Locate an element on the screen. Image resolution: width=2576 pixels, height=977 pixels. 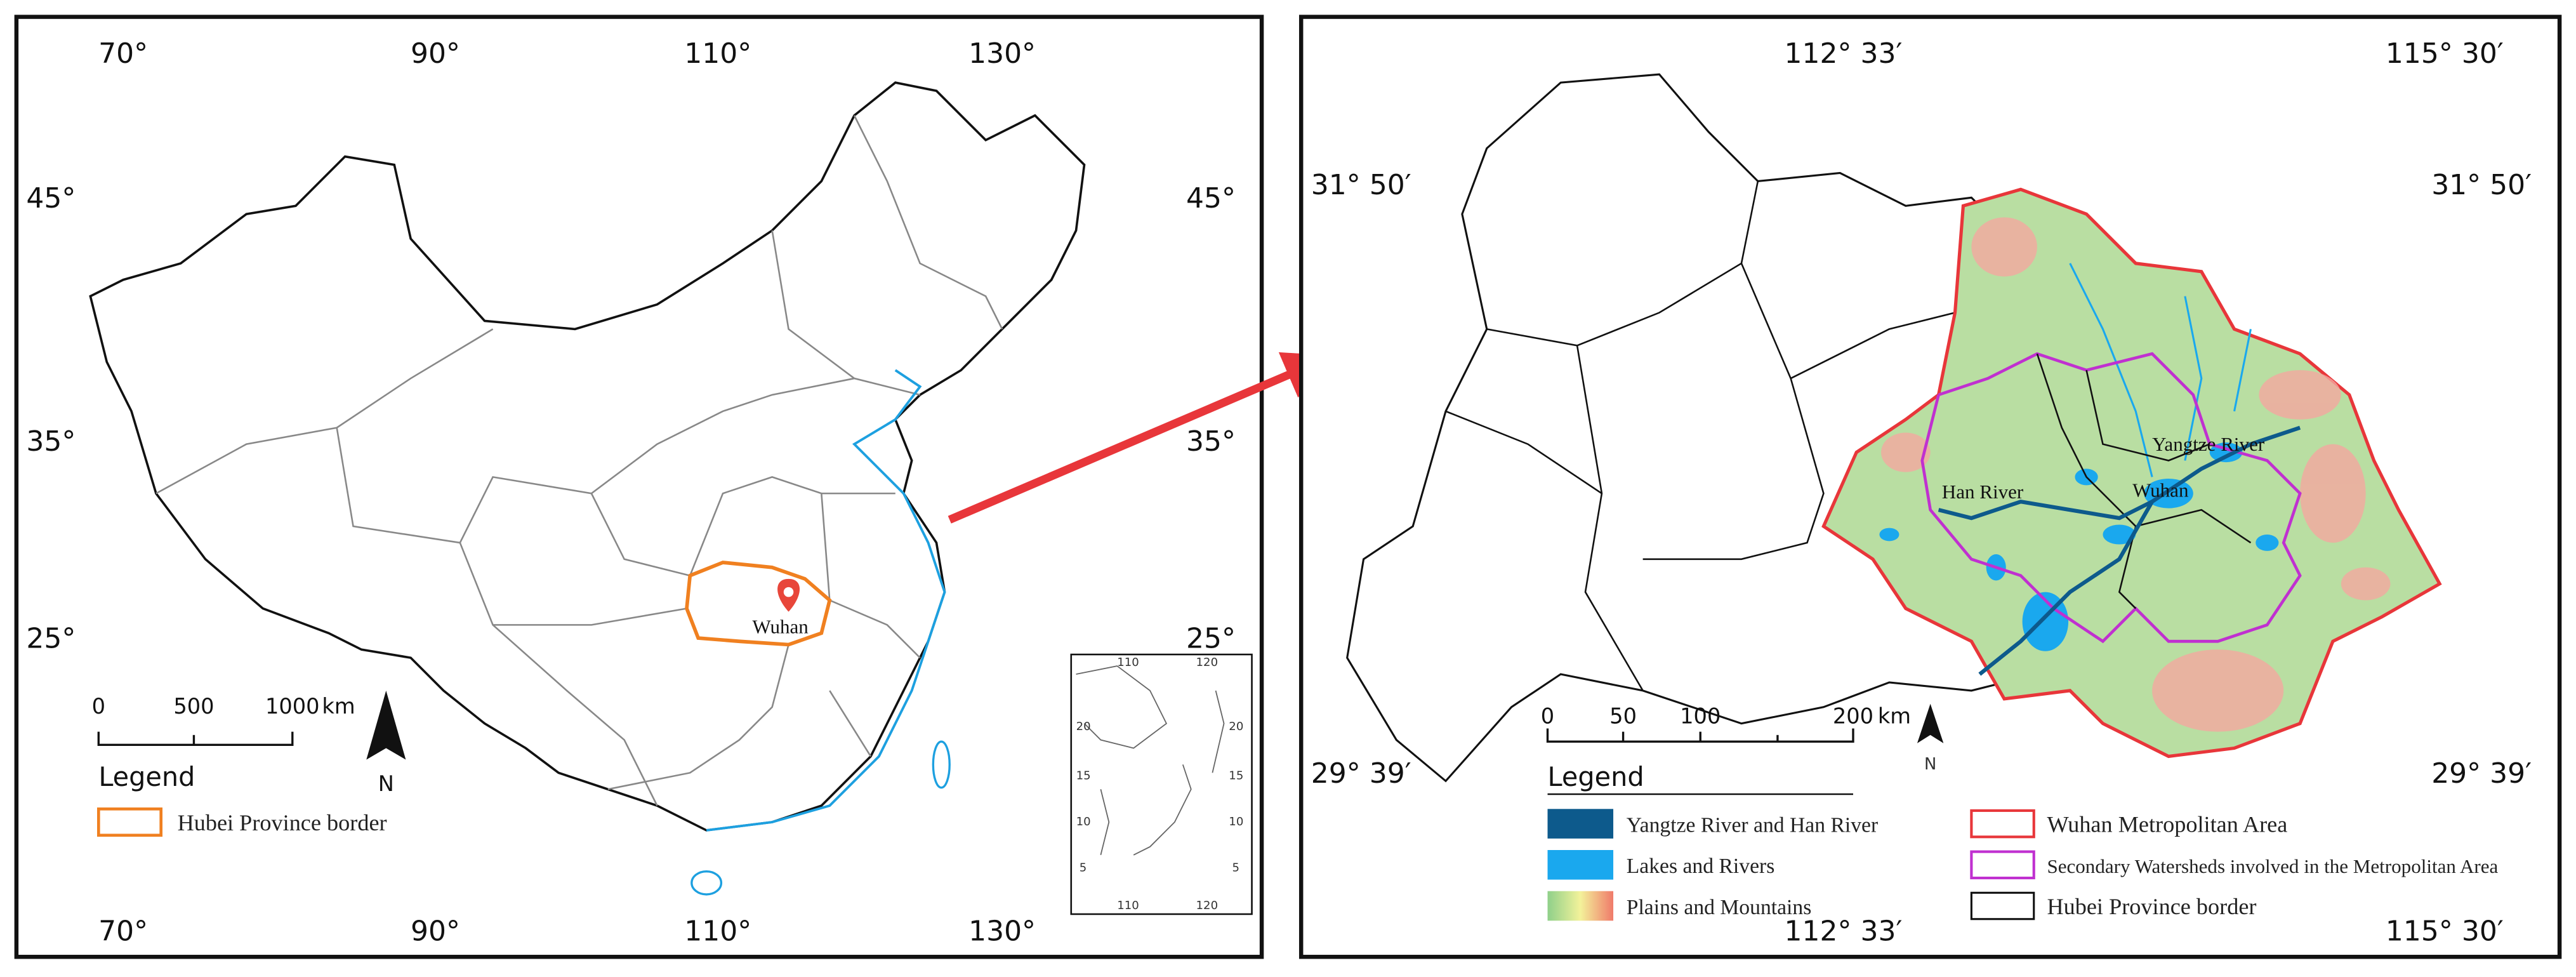
mountain-areas is located at coordinates (2136, 475).